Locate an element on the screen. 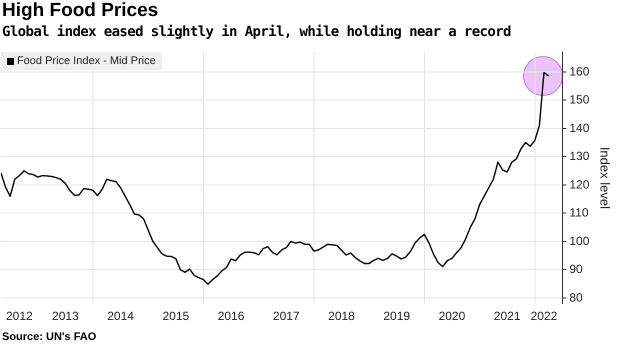 This screenshot has width=620, height=348. y-tick-label: 130 is located at coordinates (579, 156).